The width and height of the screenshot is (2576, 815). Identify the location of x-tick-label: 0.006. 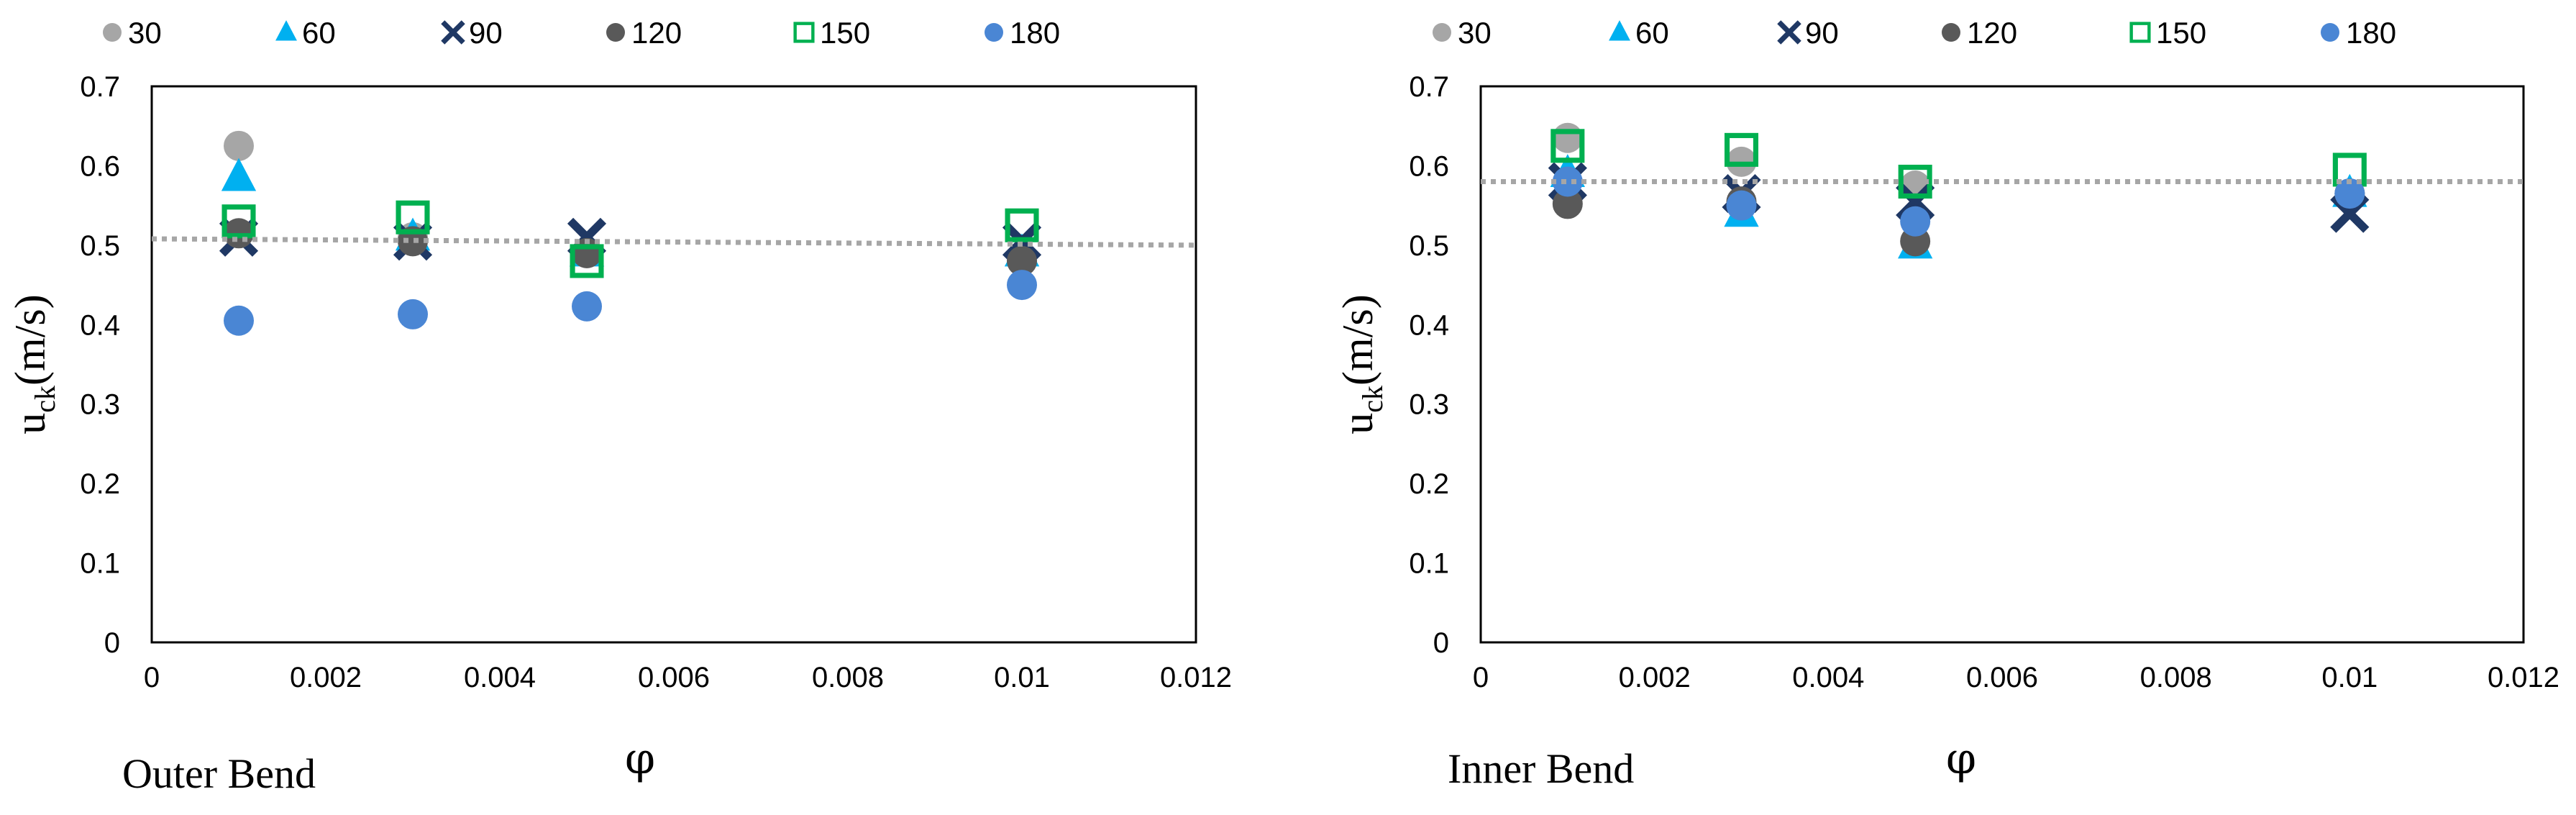
(674, 677).